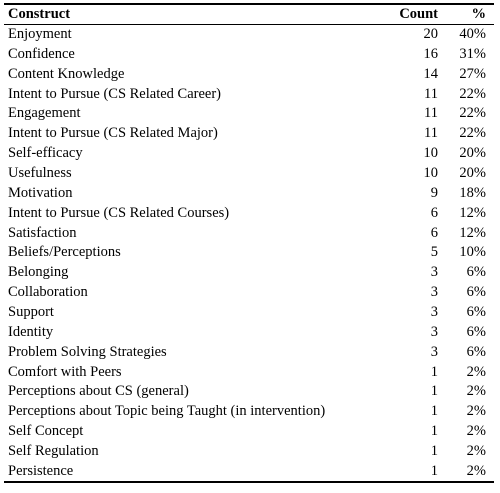 This screenshot has width=500, height=493. What do you see at coordinates (45, 153) in the screenshot?
I see `construct-cell: Self-efficacy` at bounding box center [45, 153].